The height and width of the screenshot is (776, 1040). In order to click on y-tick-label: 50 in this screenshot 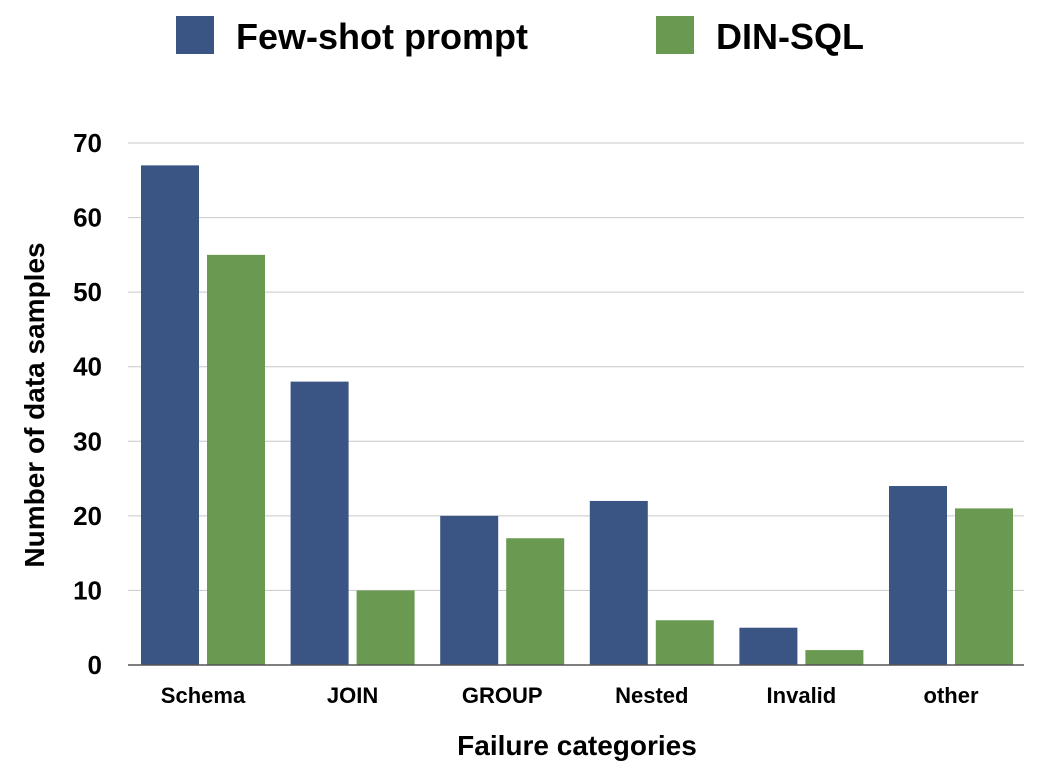, I will do `click(87, 292)`.